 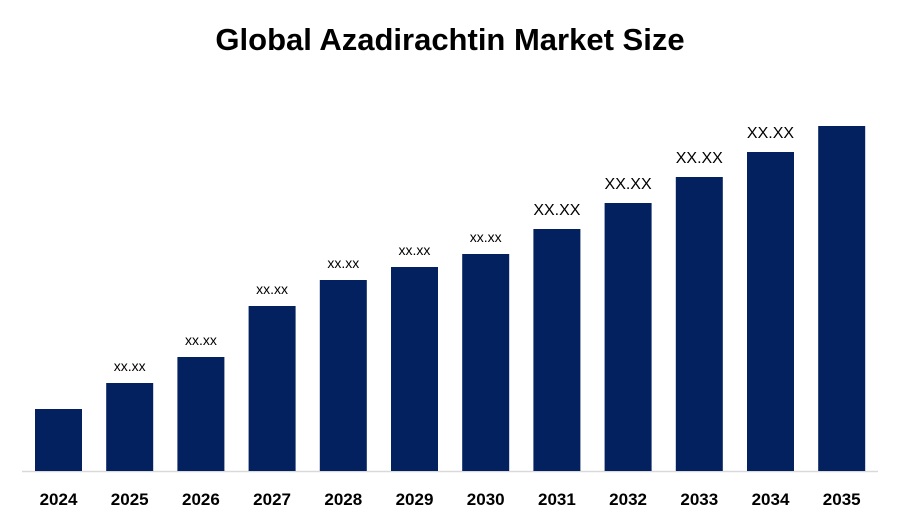 I want to click on bar-2027, so click(x=272, y=388).